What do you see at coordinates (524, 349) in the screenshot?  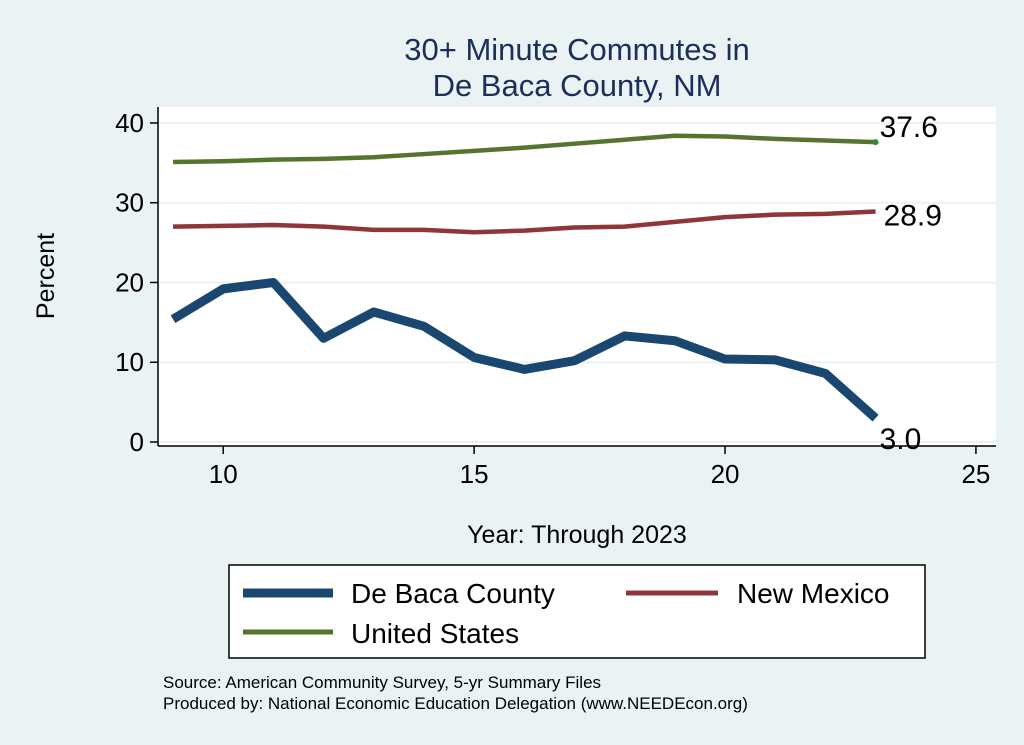 I see `series-line-de-baca-county` at bounding box center [524, 349].